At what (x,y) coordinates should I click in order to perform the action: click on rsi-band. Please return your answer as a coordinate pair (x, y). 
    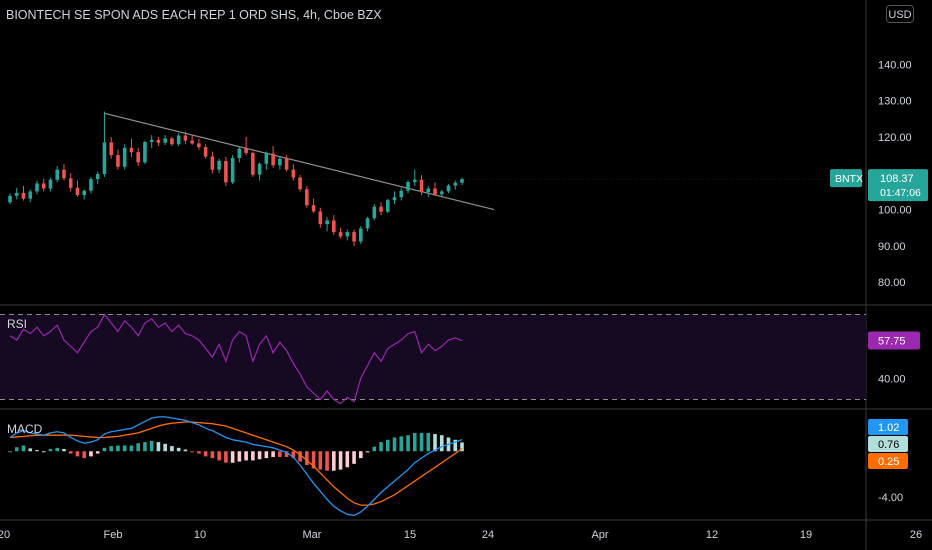
    Looking at the image, I should click on (433, 357).